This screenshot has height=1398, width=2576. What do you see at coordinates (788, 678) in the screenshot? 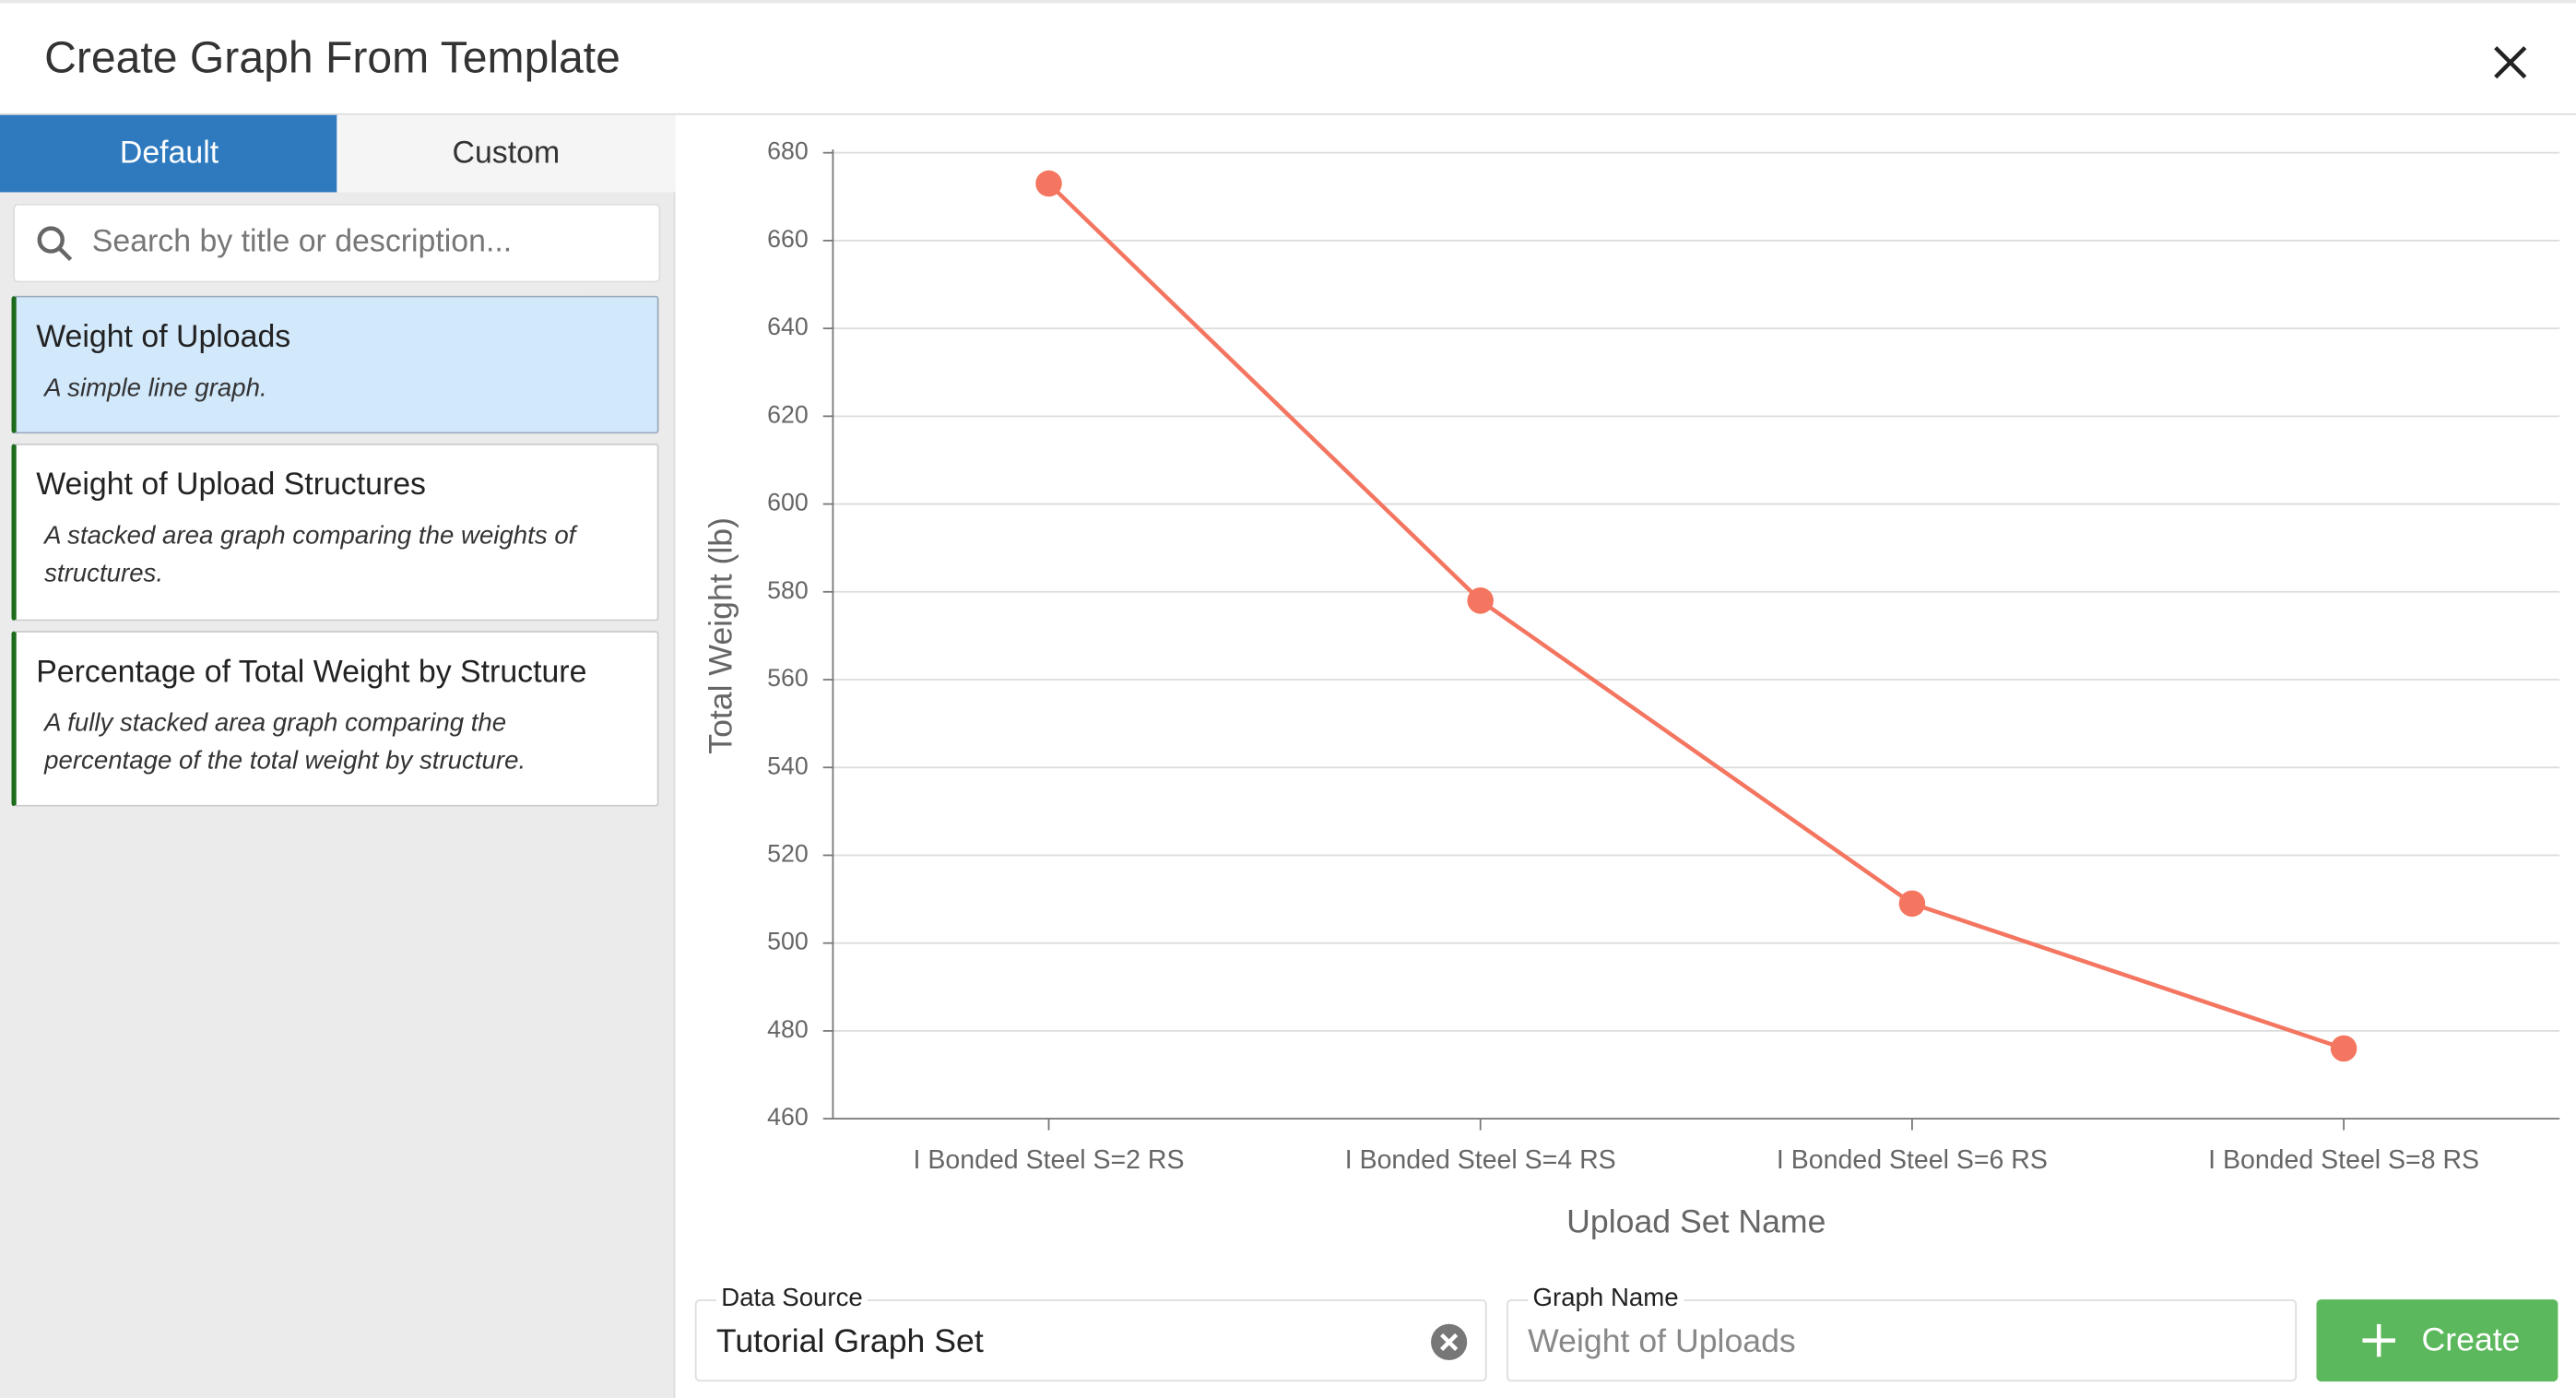
I see `y-tick-label: 560` at bounding box center [788, 678].